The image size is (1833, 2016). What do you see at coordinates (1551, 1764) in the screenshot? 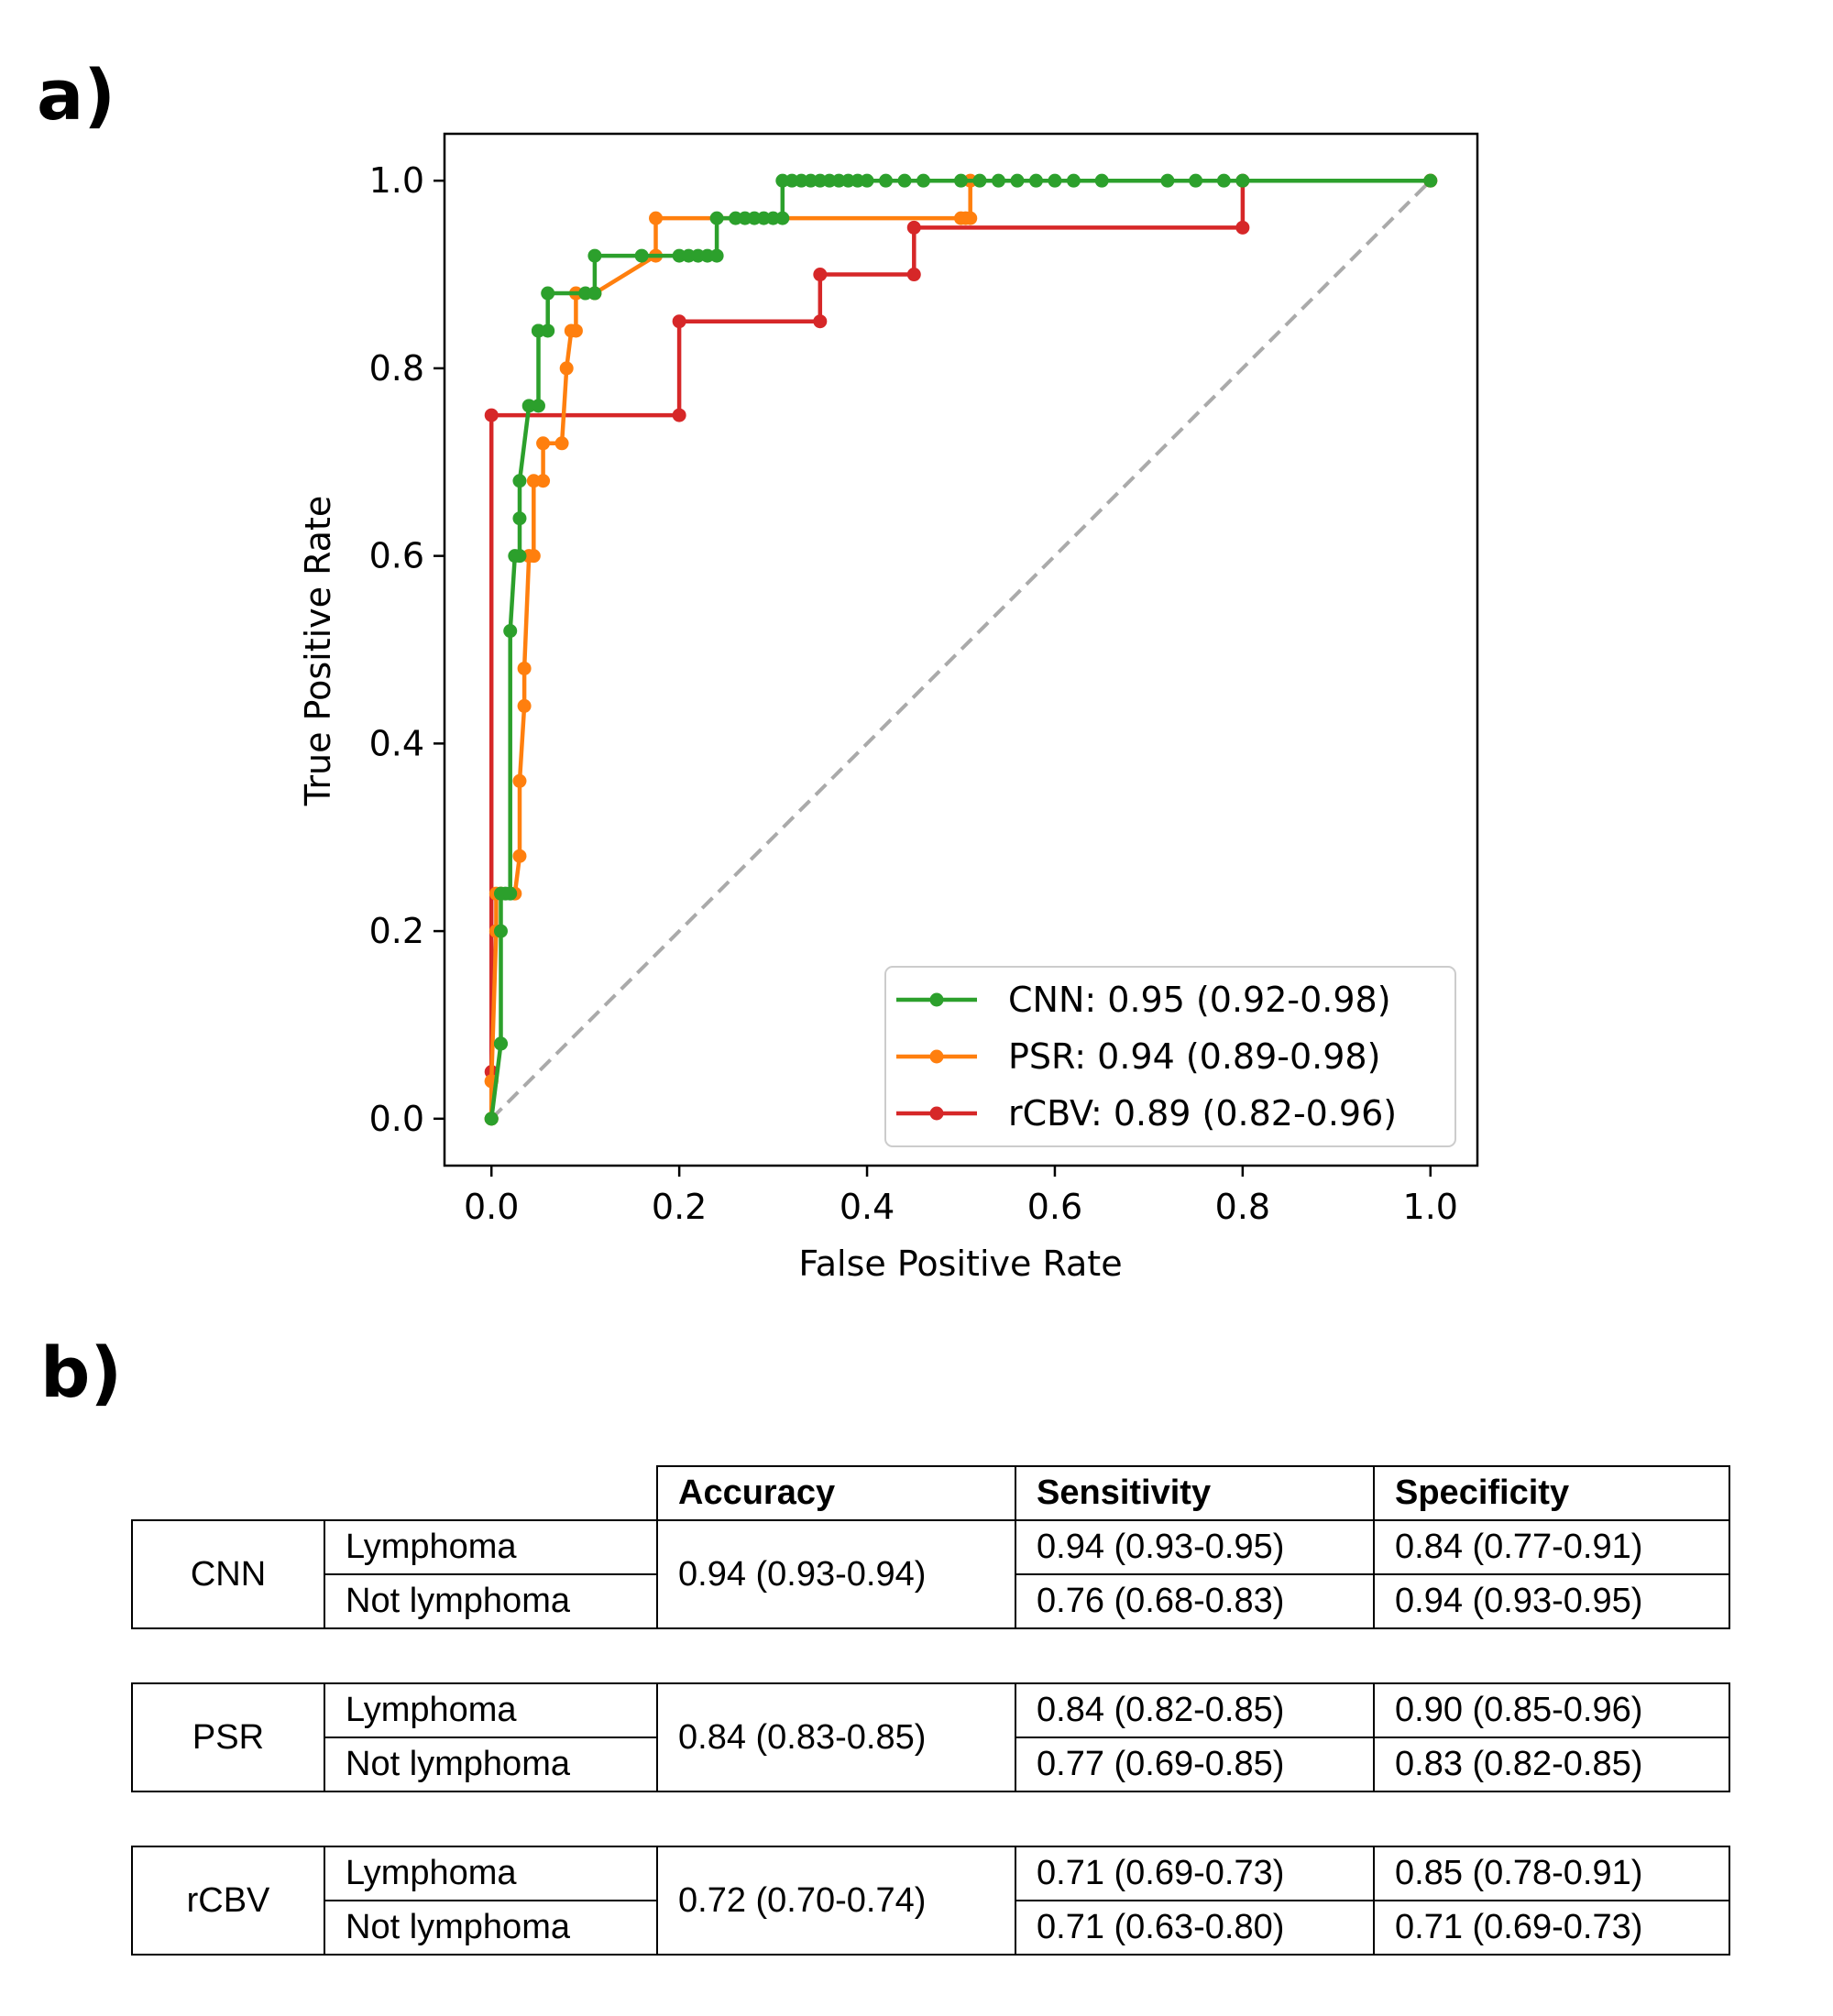
I see `specificity-value: 0.83 (0.82-0.85)` at bounding box center [1551, 1764].